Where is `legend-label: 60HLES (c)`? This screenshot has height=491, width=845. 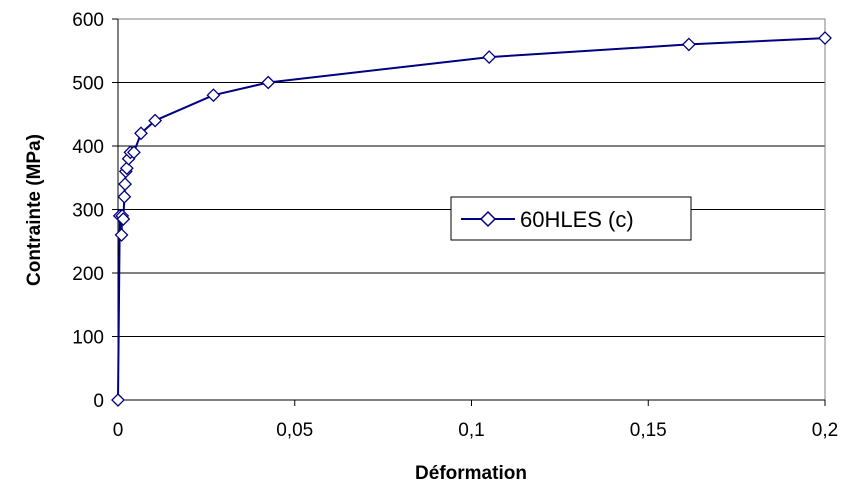
legend-label: 60HLES (c) is located at coordinates (577, 219).